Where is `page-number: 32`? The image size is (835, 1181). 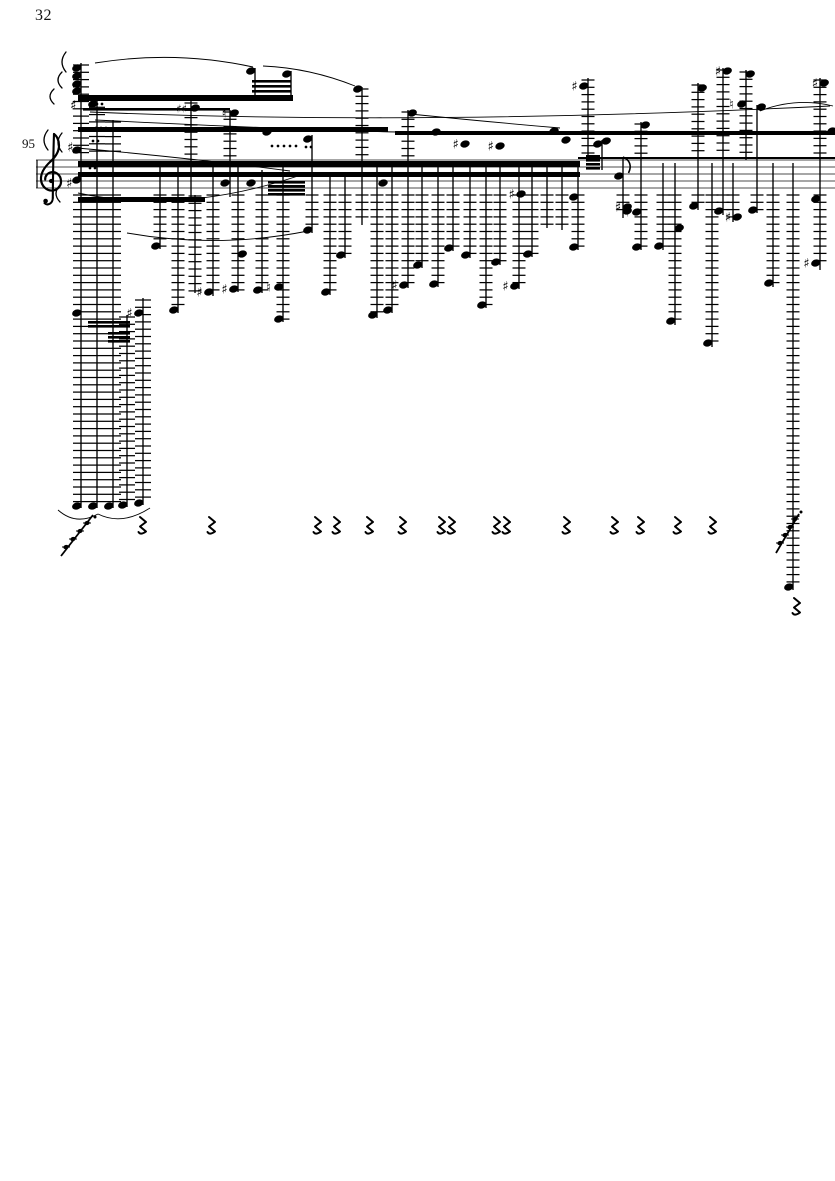 page-number: 32 is located at coordinates (43, 15).